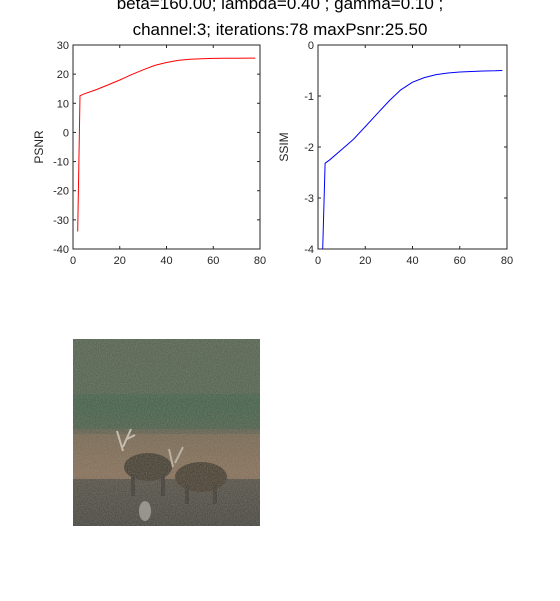 This screenshot has height=601, width=560. Describe the element at coordinates (365, 261) in the screenshot. I see `chart-2-xtick-label: 20` at that location.